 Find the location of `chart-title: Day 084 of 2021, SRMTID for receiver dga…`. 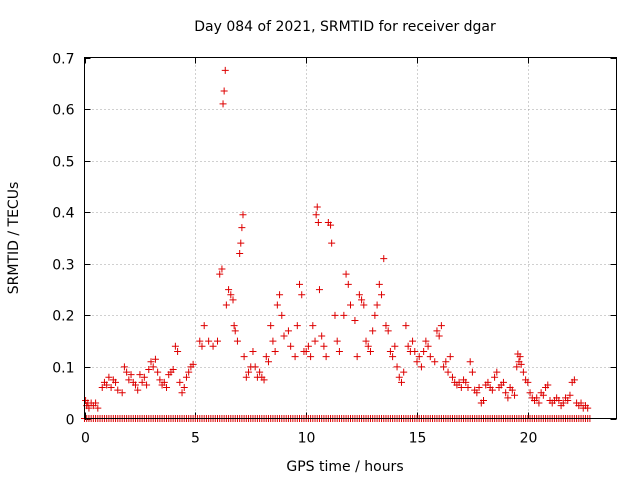

chart-title: Day 084 of 2021, SRMTID for receiver dga… is located at coordinates (345, 27).